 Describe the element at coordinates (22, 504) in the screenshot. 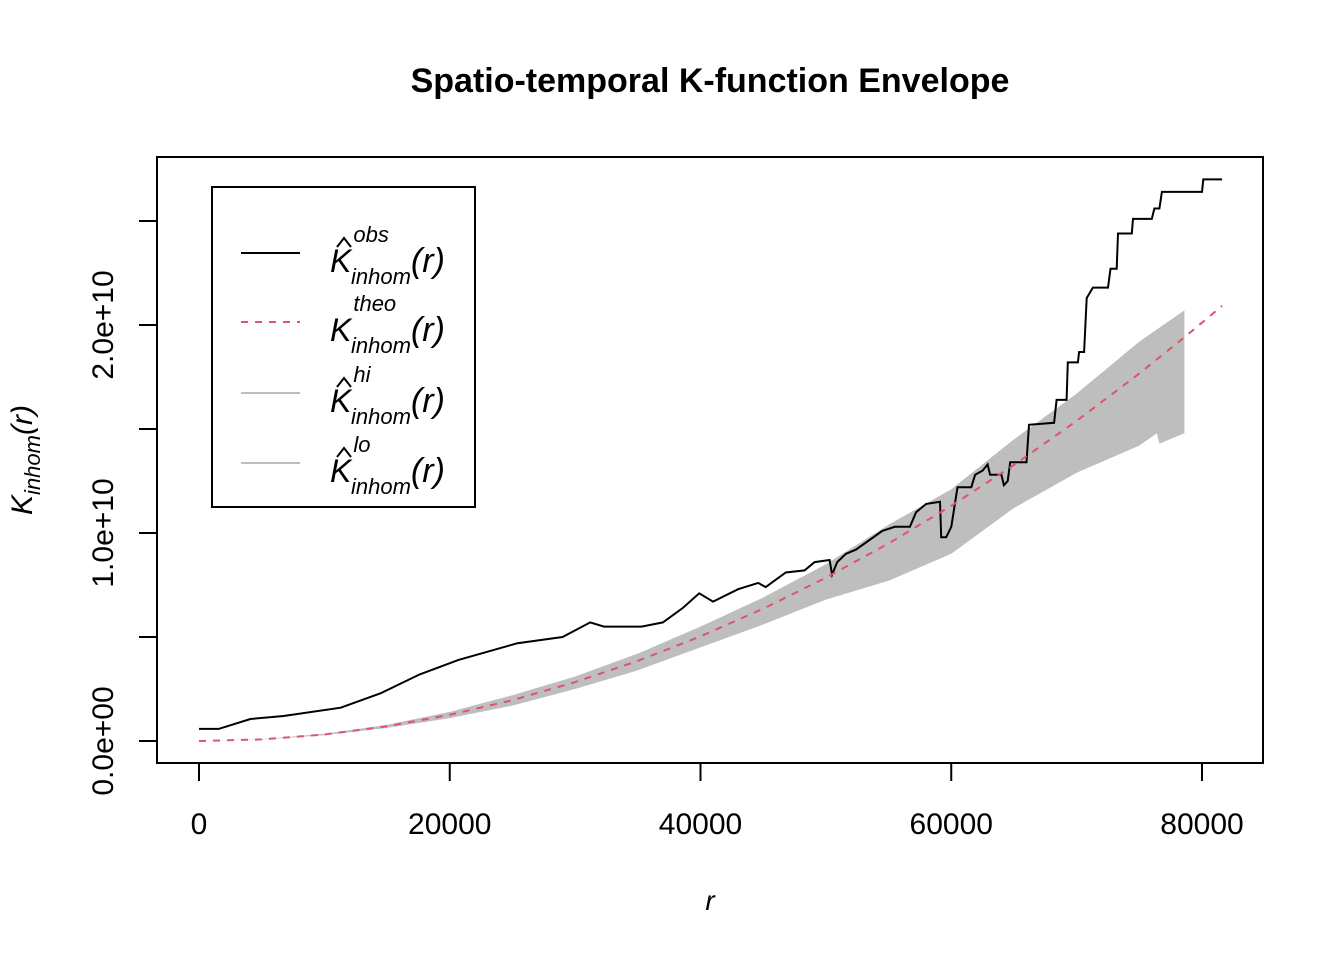

I see `y-label-symbol: K` at that location.